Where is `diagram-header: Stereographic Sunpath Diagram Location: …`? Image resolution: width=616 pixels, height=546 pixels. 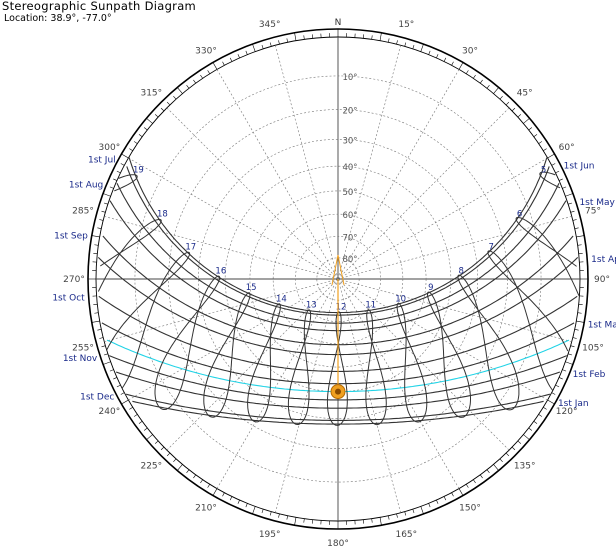
diagram-header: Stereographic Sunpath Diagram Location: … is located at coordinates (99, 12).